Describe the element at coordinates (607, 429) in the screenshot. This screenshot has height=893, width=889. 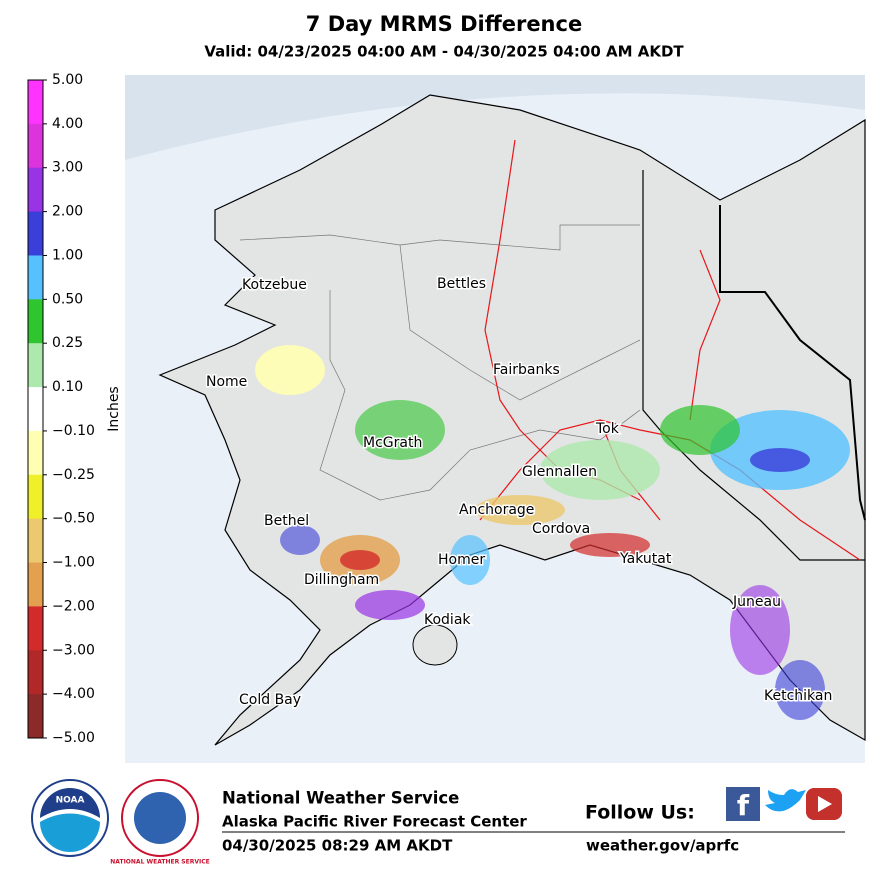
I see `city-label: Tok` at that location.